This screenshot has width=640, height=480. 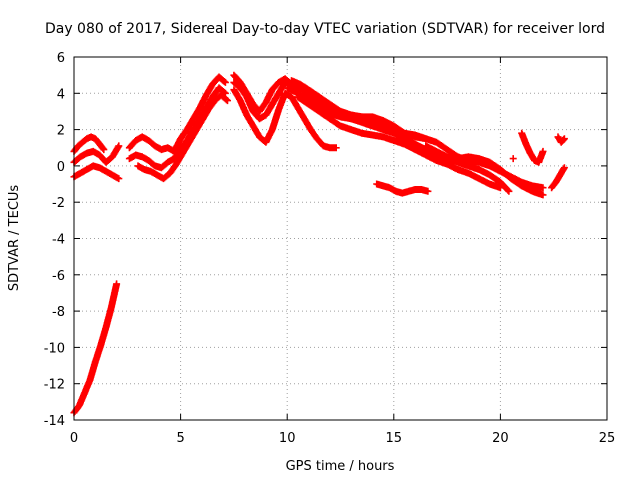 I want to click on x-axis-label: GPS time / hours, so click(x=340, y=466).